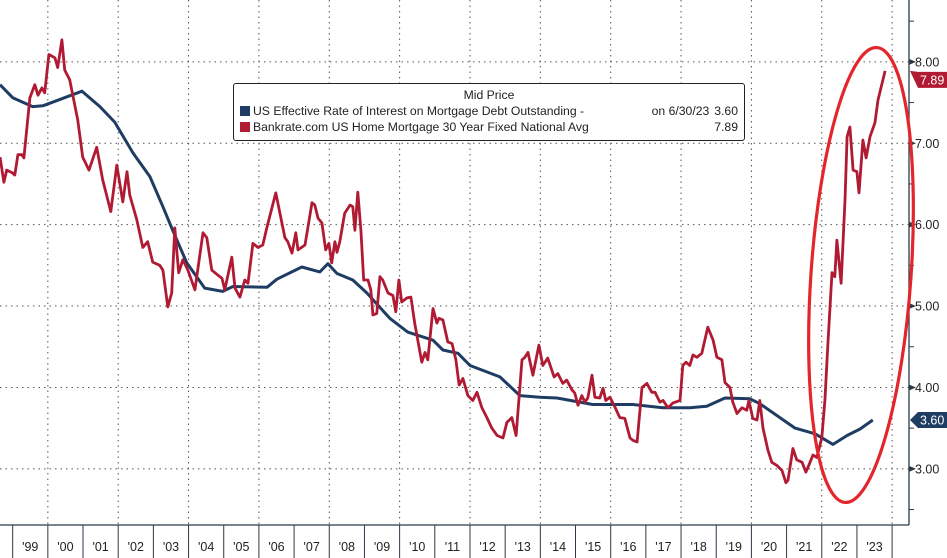  Describe the element at coordinates (487, 547) in the screenshot. I see `x-tick-label: '12` at that location.